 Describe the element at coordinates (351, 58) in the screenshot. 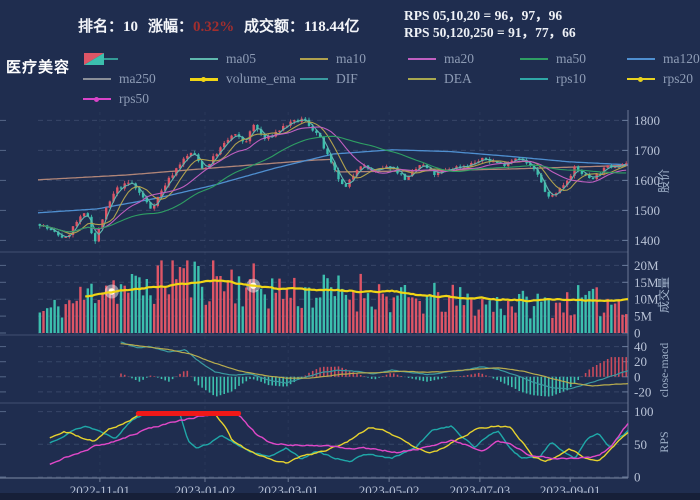

I see `legend-label: ma10` at that location.